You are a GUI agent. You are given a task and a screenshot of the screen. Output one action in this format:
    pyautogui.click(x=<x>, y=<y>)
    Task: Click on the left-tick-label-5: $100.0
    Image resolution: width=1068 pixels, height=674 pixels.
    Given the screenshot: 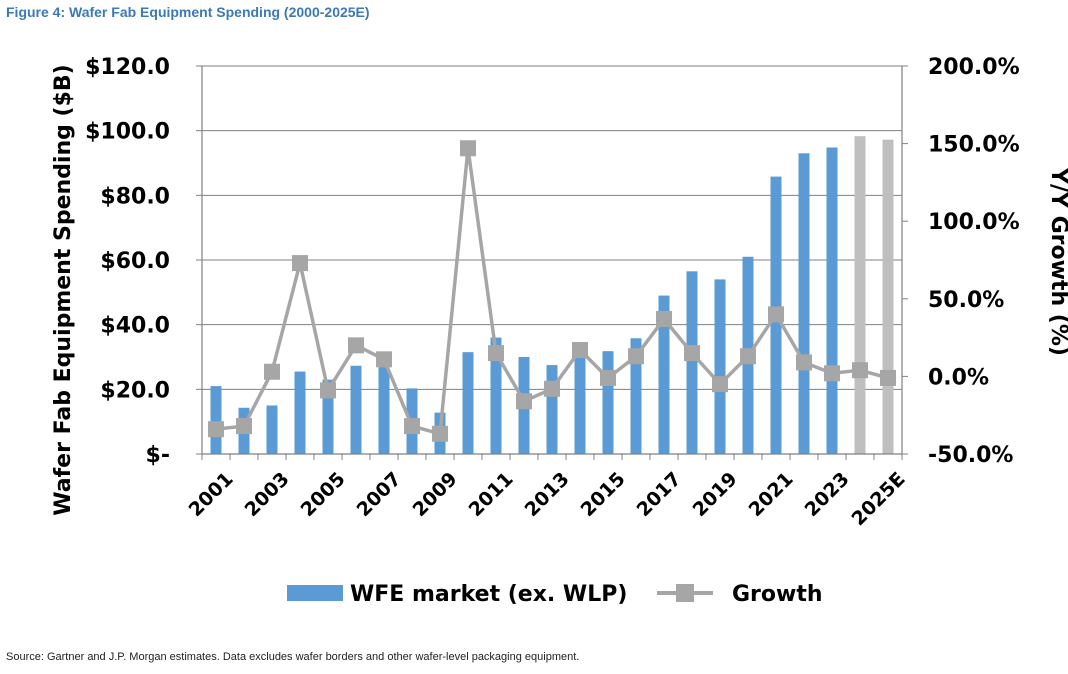 What is the action you would take?
    pyautogui.click(x=127, y=132)
    